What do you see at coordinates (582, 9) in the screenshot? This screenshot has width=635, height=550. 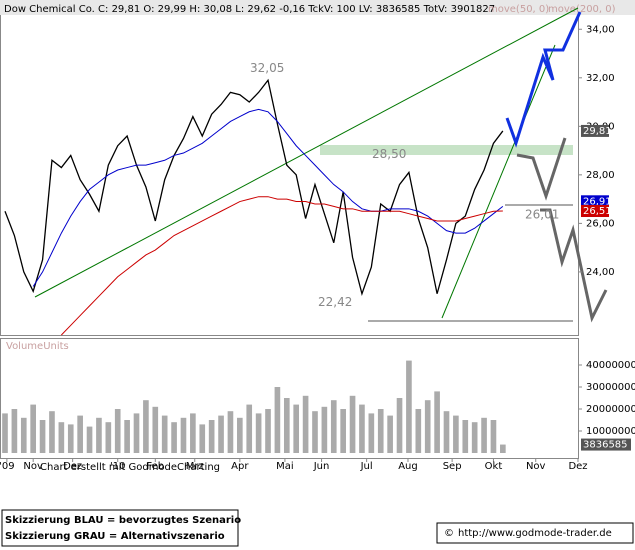 I see `ma-label: move(200, 0)` at bounding box center [582, 9].